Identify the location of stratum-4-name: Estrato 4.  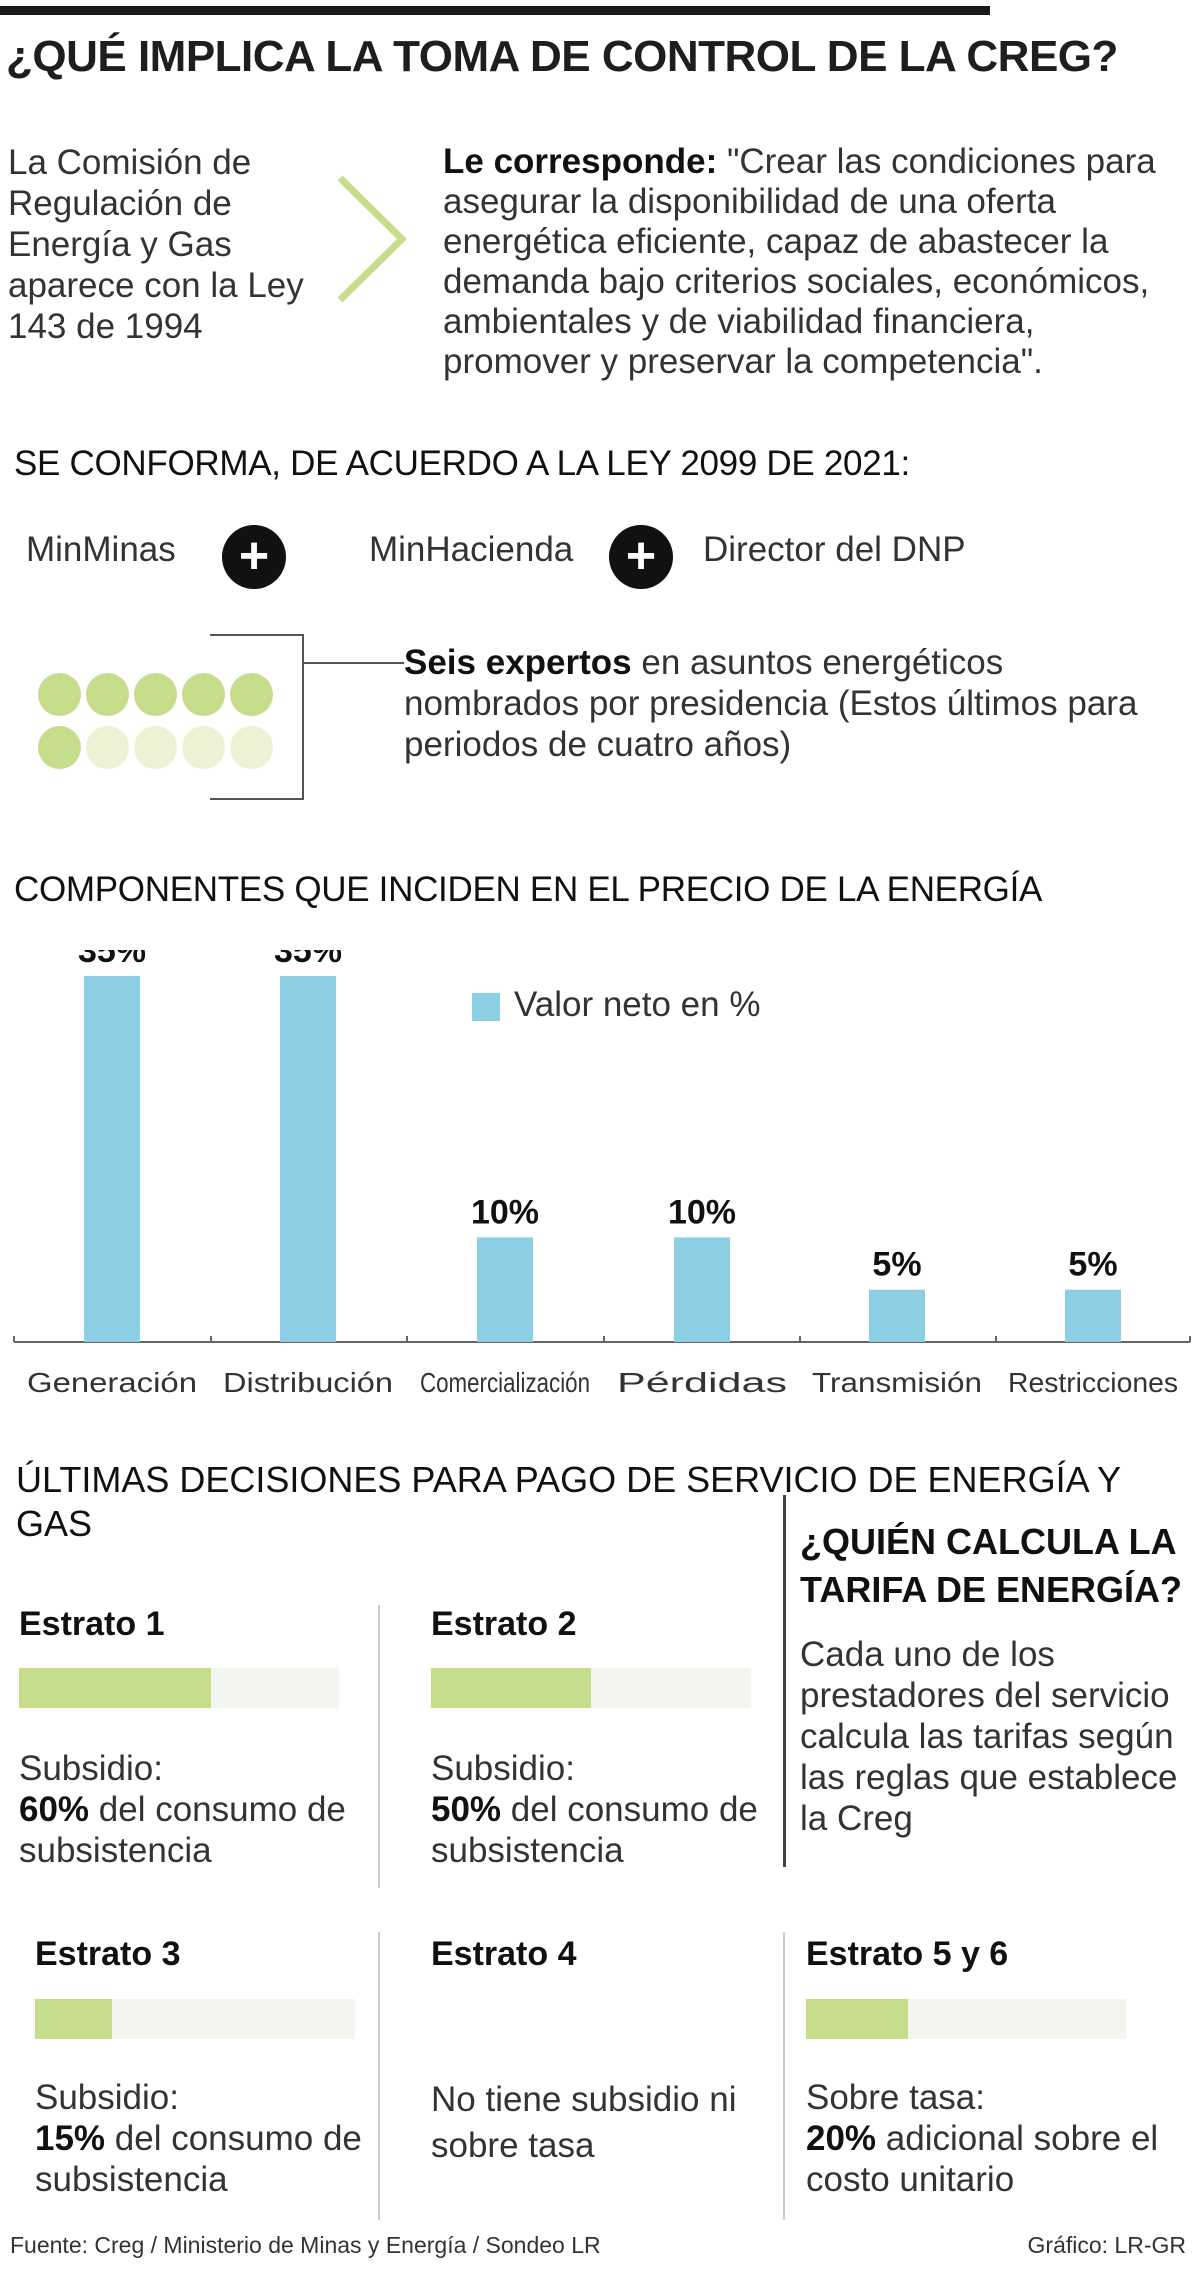
(504, 1954).